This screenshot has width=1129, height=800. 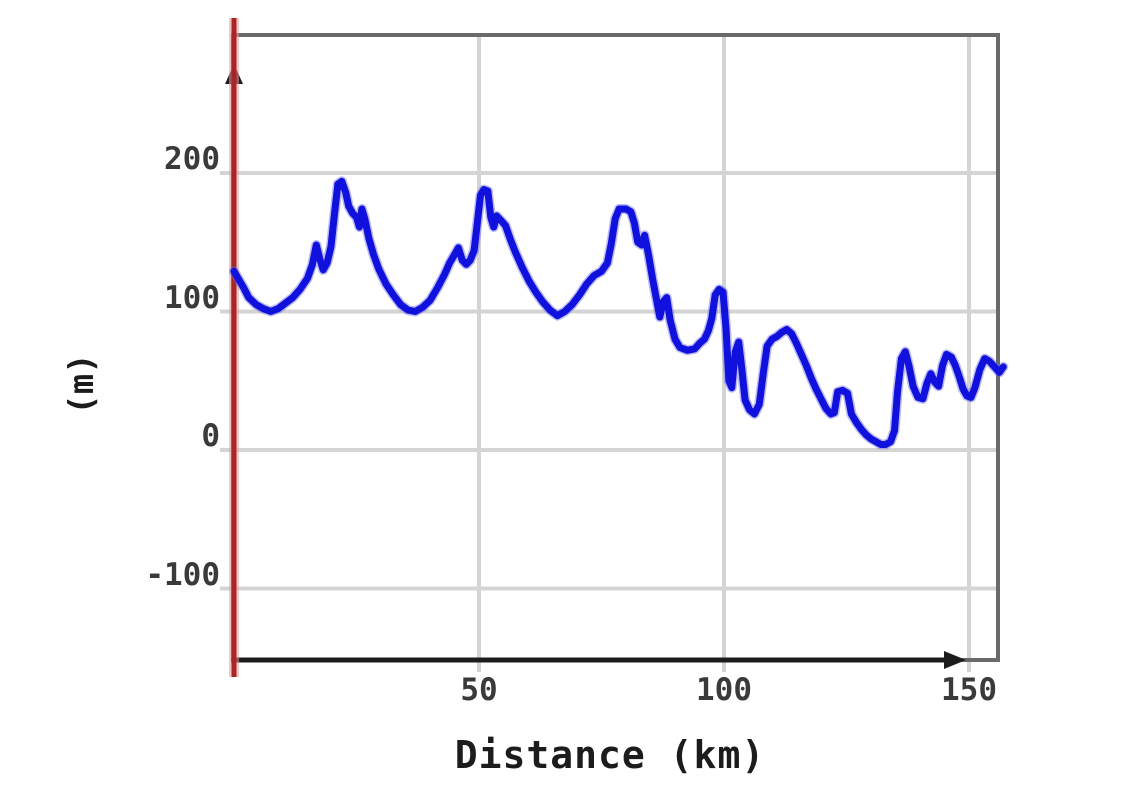 I want to click on x-axis-arrow-icon, so click(x=955, y=660).